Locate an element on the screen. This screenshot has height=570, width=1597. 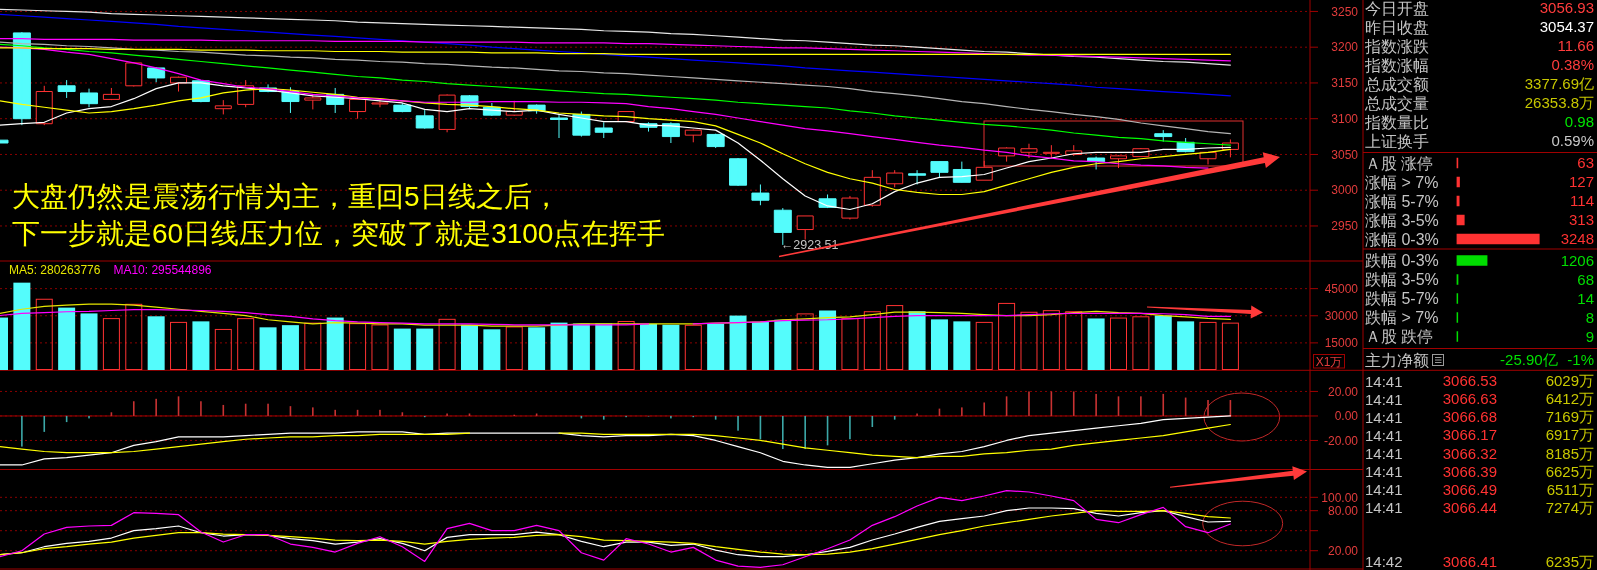
text: 3056.93 is located at coordinates (1566, 8).